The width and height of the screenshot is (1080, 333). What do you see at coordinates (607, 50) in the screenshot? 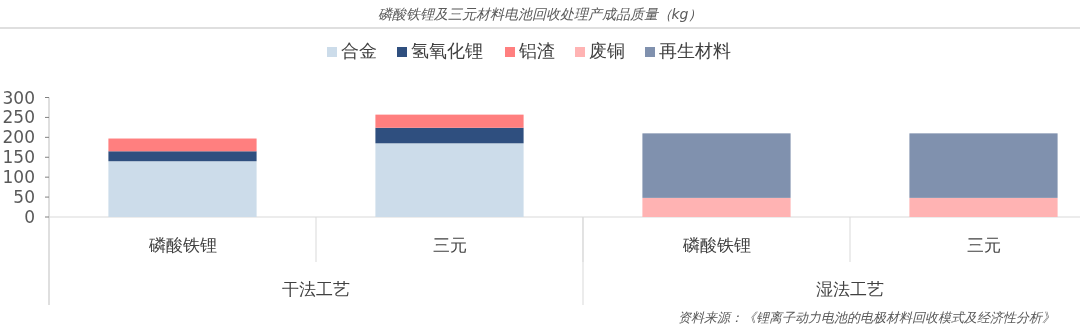
I see `legend-label: 废铜` at bounding box center [607, 50].